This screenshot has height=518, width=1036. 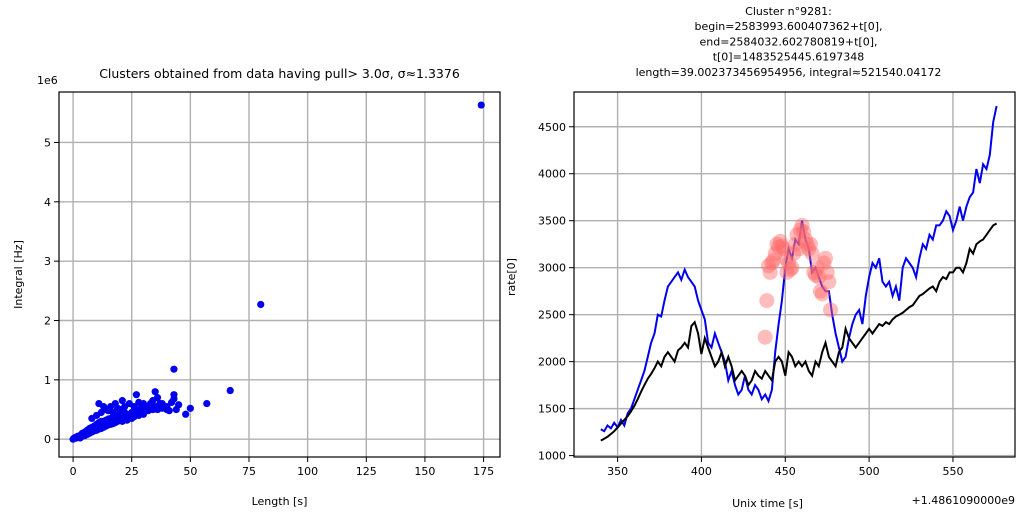 I want to click on left-xtick-label: 150, so click(x=424, y=471).